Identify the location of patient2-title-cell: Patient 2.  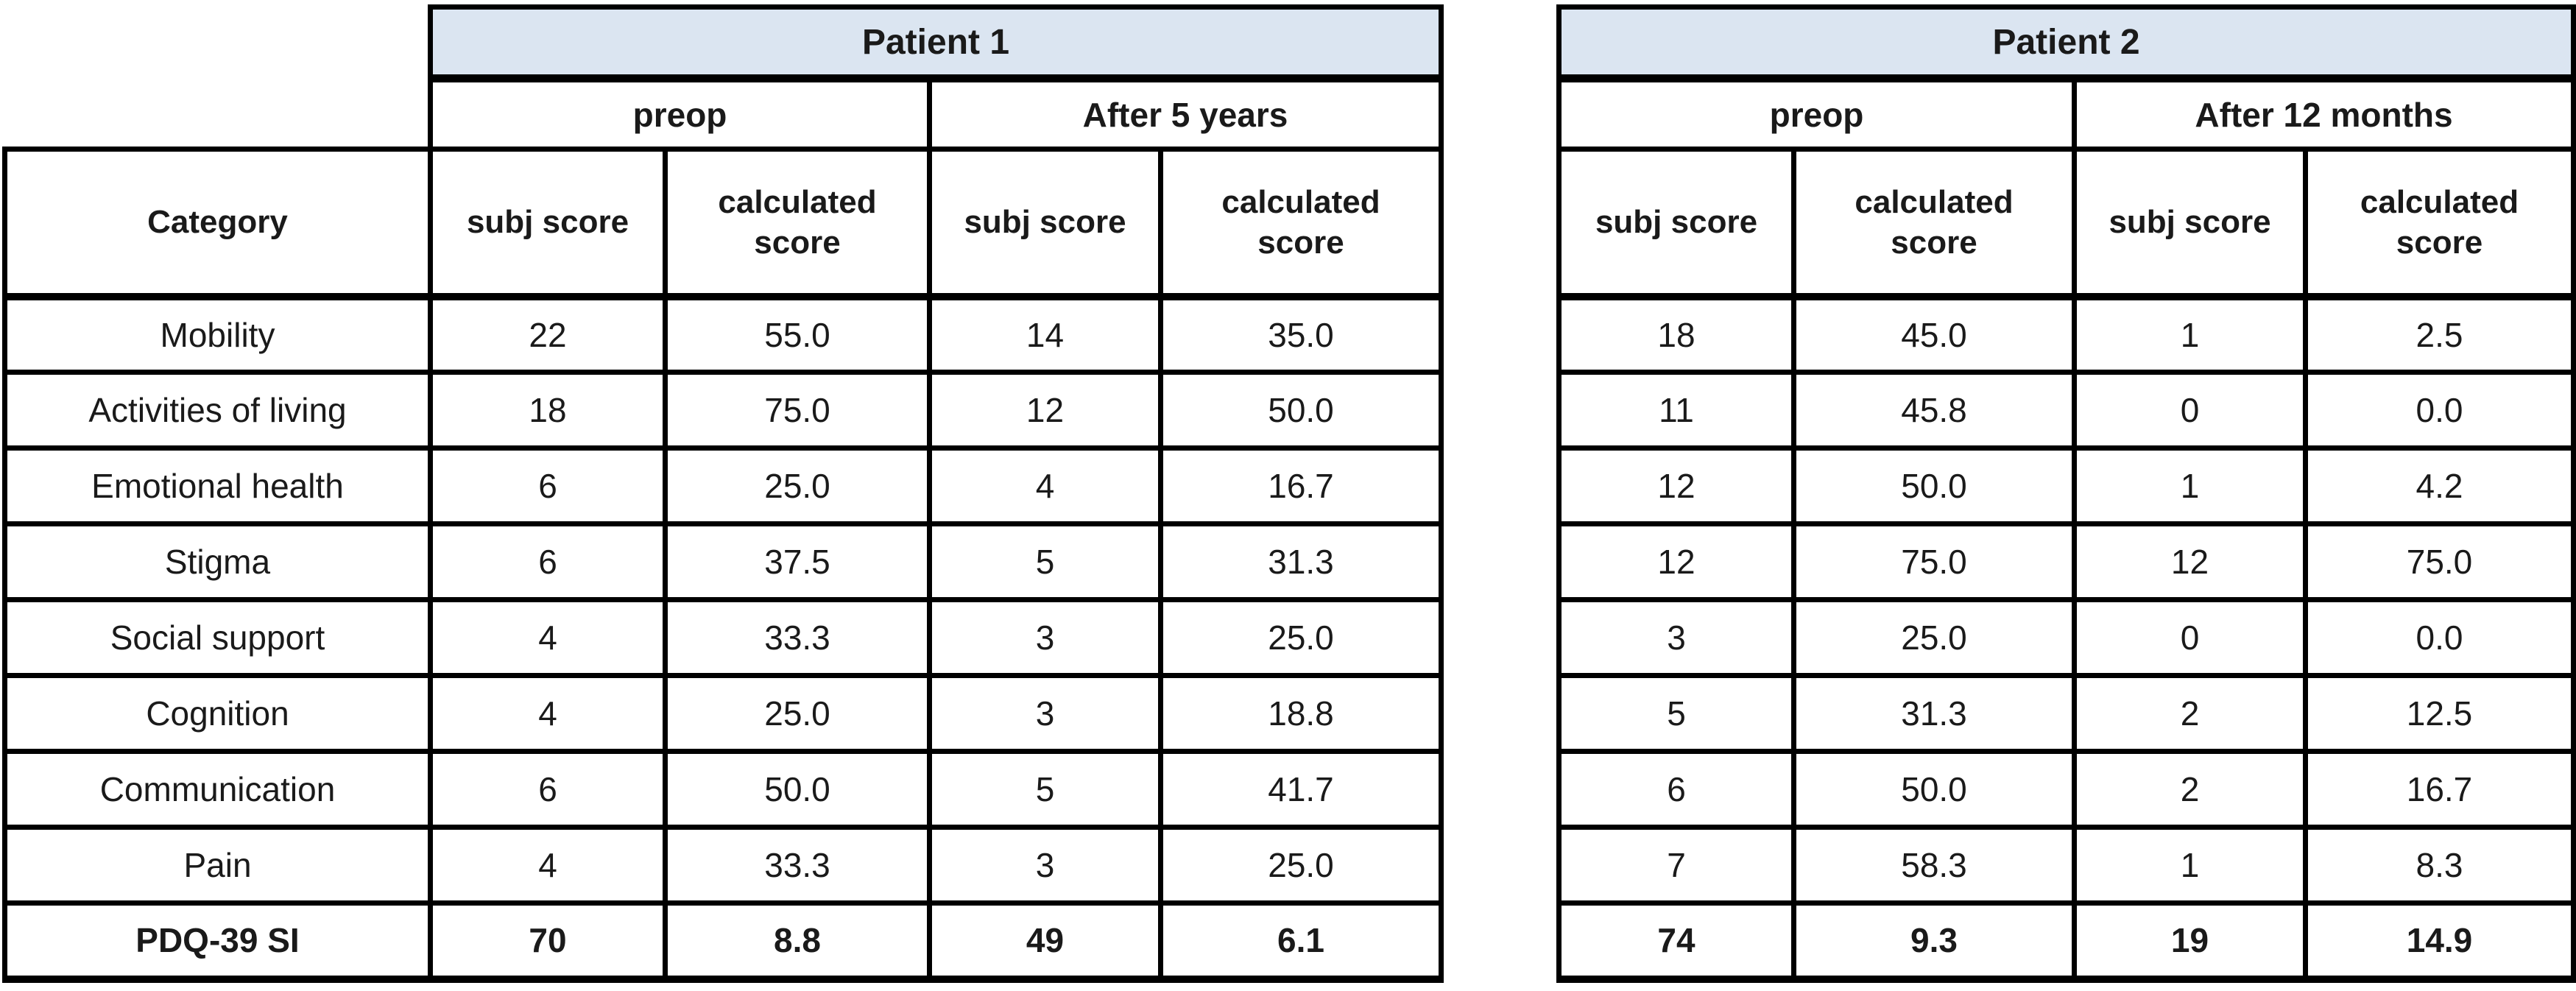
(2066, 43).